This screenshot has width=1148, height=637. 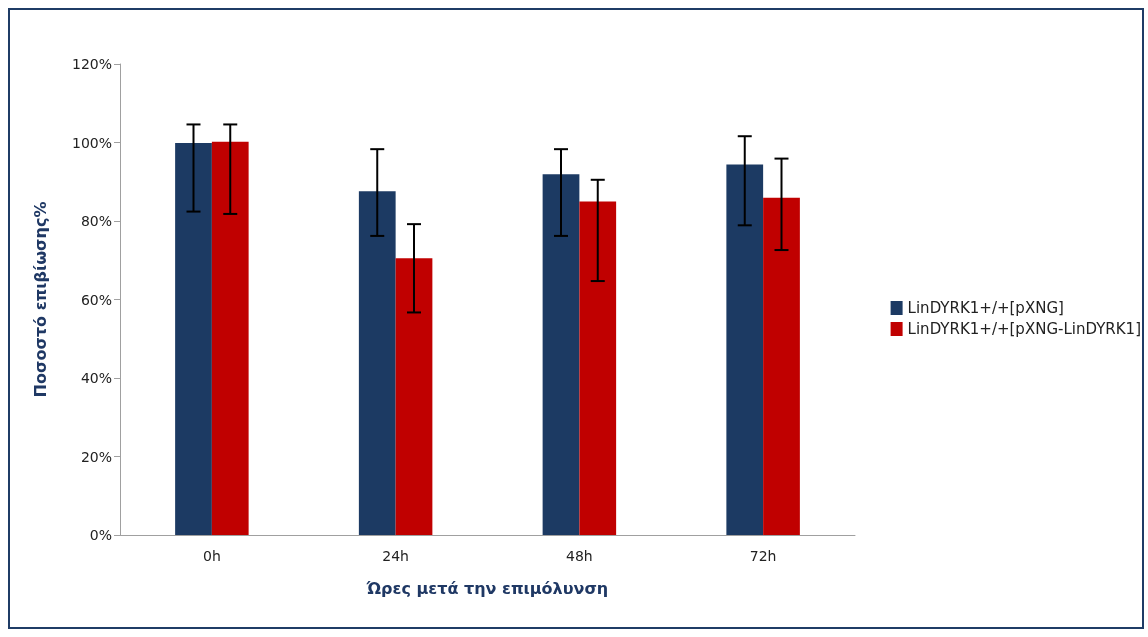 I want to click on x-axis-title: Ώρες μετά την επιμόλυνση, so click(x=487, y=588).